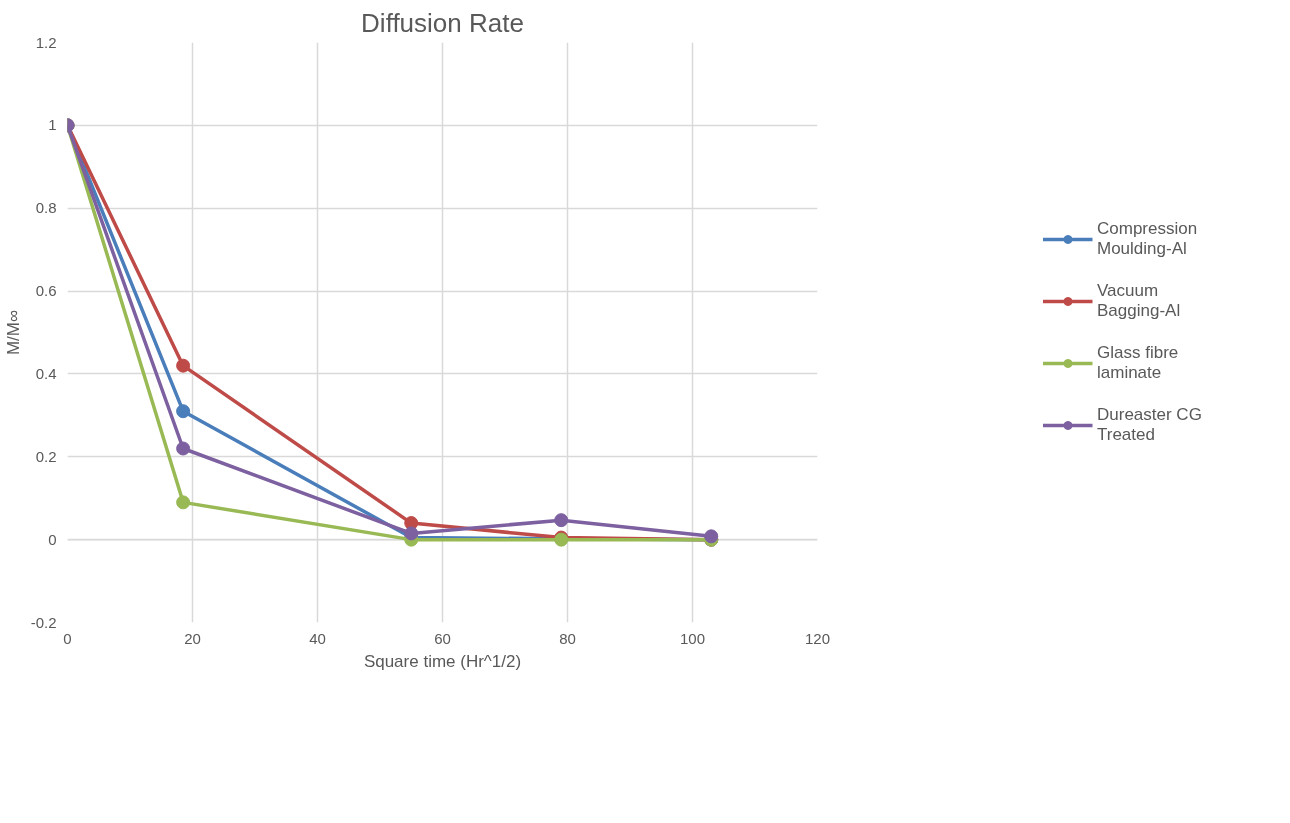  Describe the element at coordinates (43, 622) in the screenshot. I see `y-tick-label: -0.2` at that location.